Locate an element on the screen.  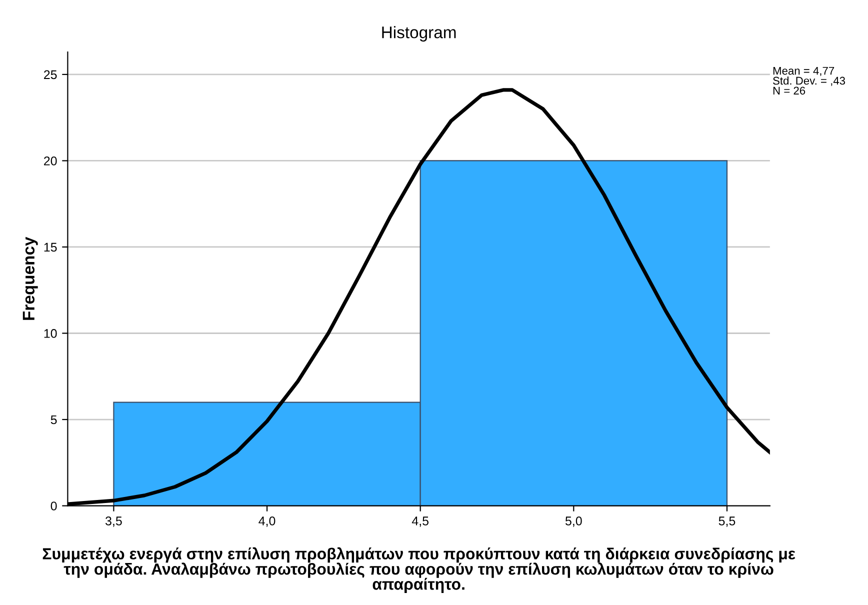
x-tick-label: 5,0 is located at coordinates (573, 521).